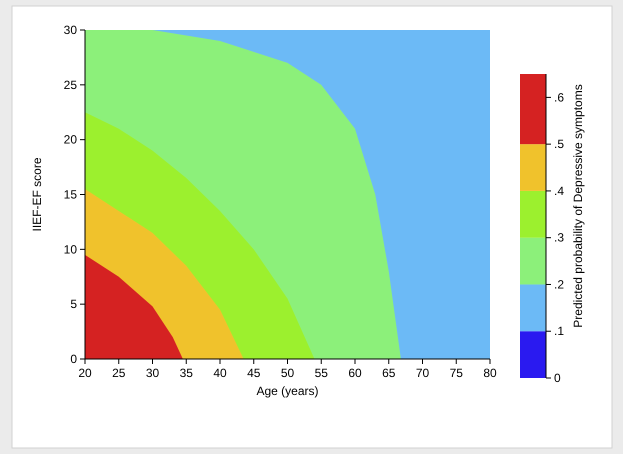 This screenshot has height=454, width=623. I want to click on y-tick-label: 30, so click(71, 30).